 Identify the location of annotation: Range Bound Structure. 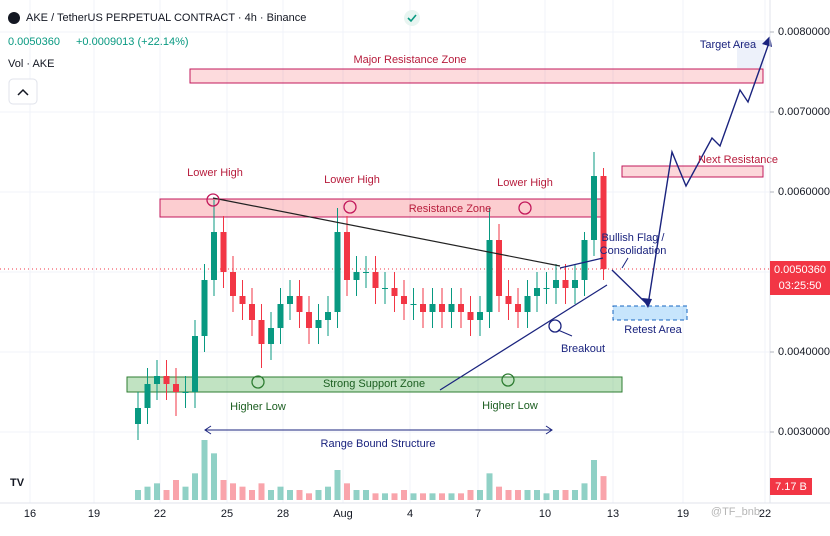
(378, 444).